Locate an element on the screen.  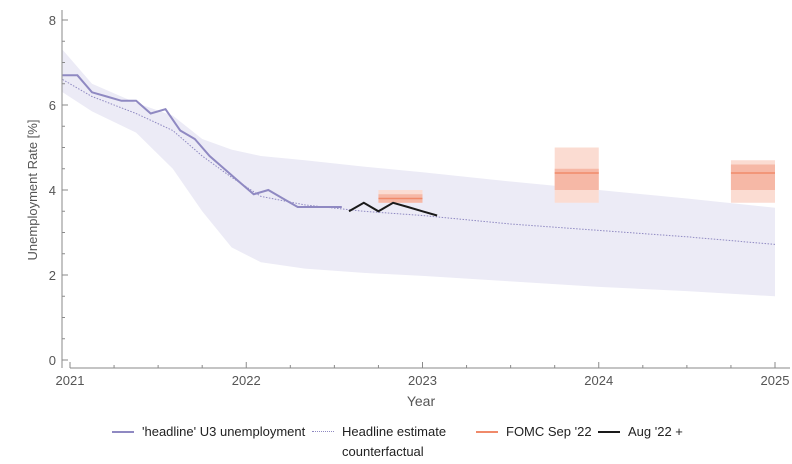
legend-item-headline-u3: 'headline' U3 unemployment is located at coordinates (208, 432).